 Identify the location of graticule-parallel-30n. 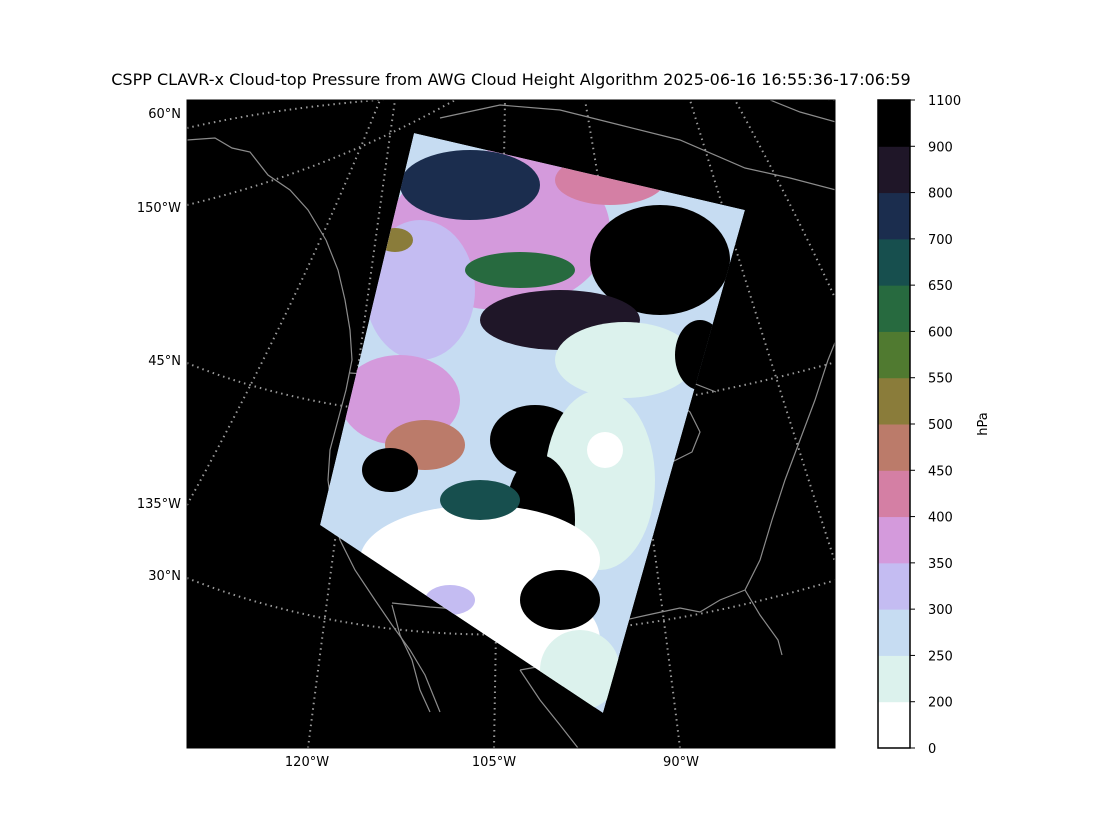
(511, 606).